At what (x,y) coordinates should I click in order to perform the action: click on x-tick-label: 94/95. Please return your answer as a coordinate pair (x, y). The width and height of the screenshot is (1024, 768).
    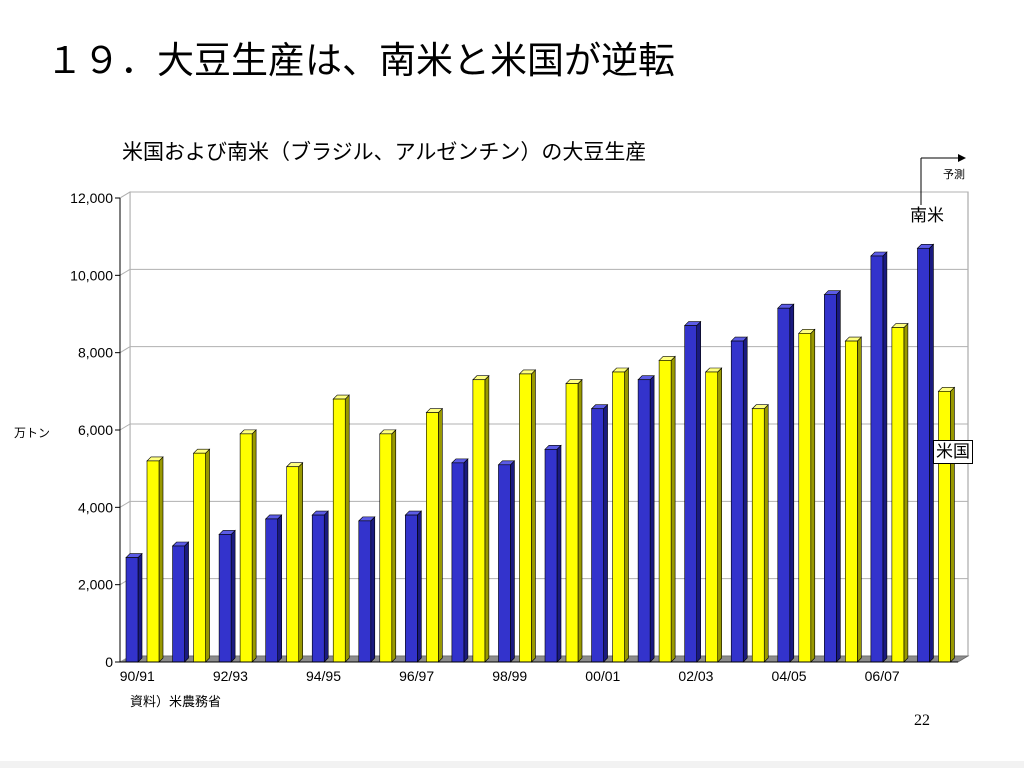
    Looking at the image, I should click on (323, 676).